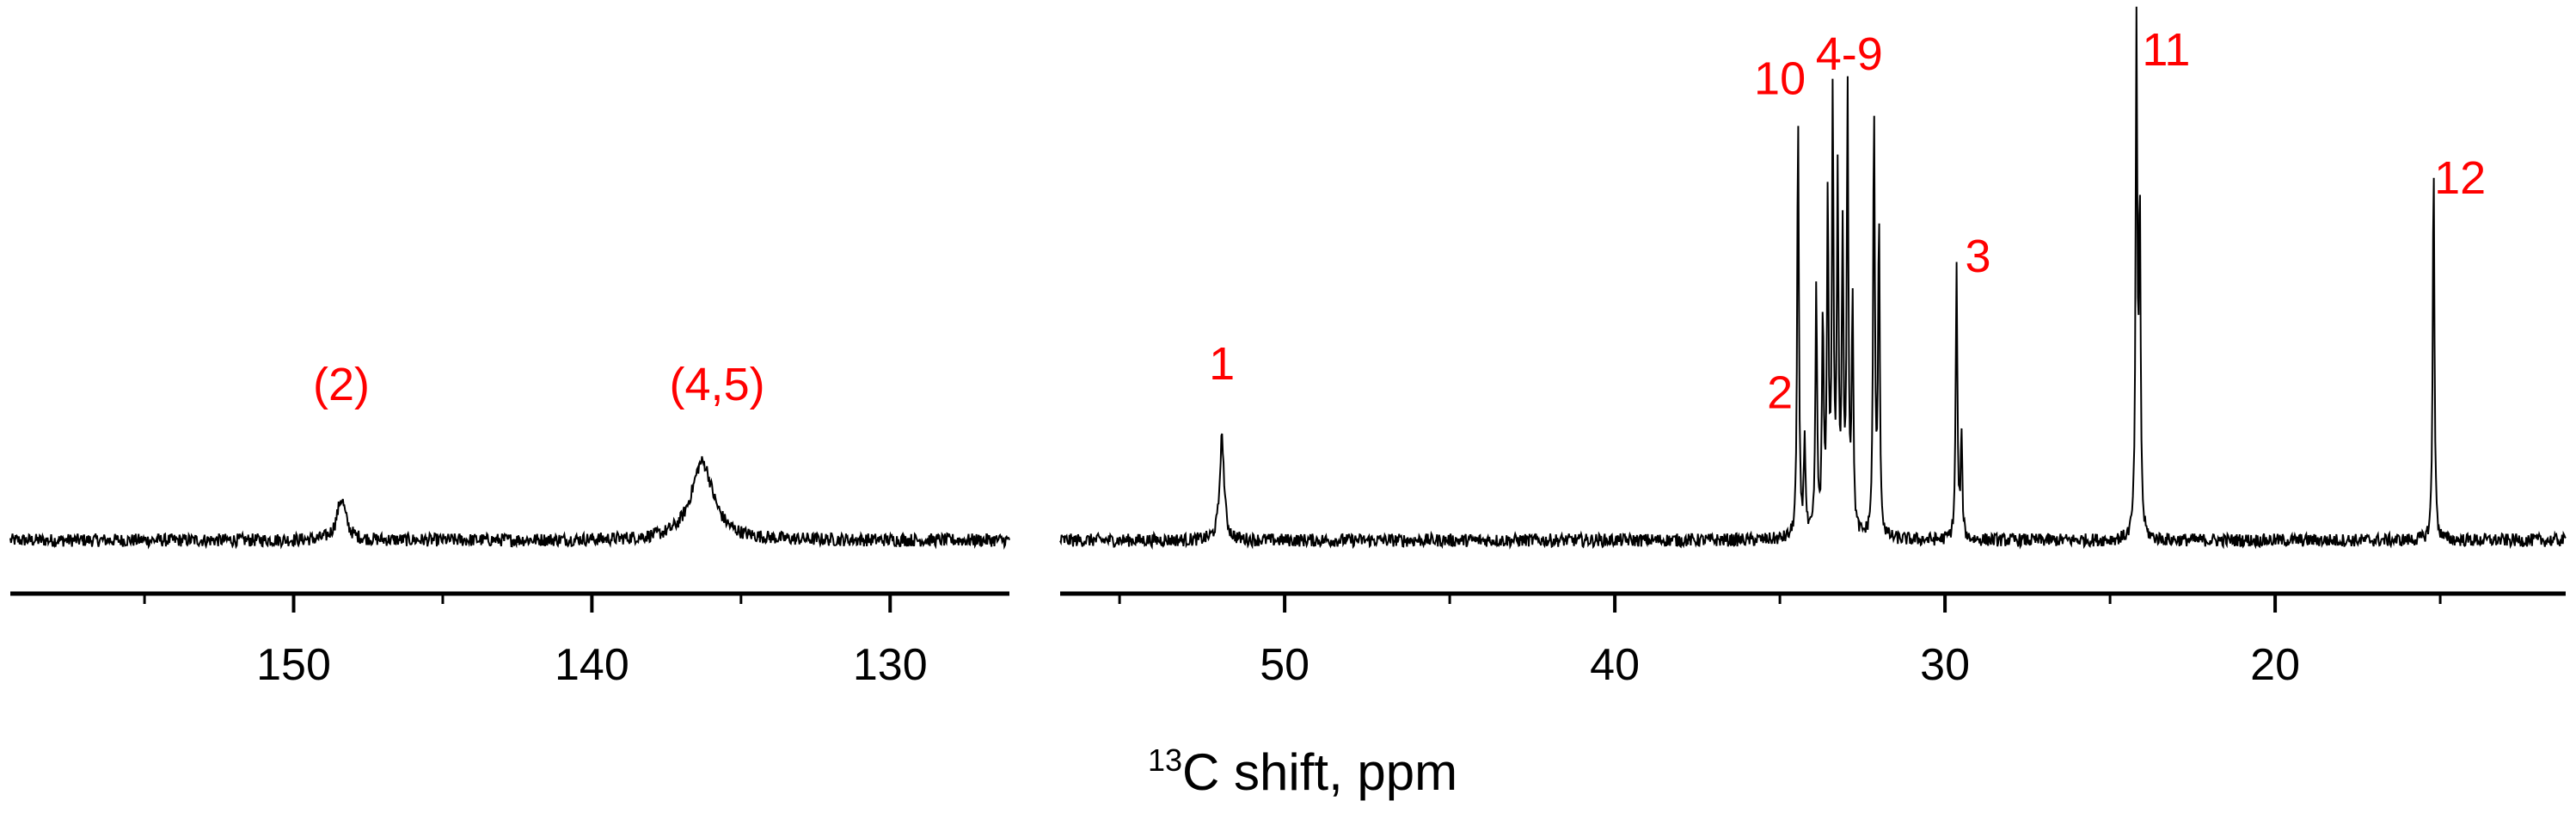 Image resolution: width=2576 pixels, height=813 pixels. I want to click on peak-label: 3, so click(1977, 256).